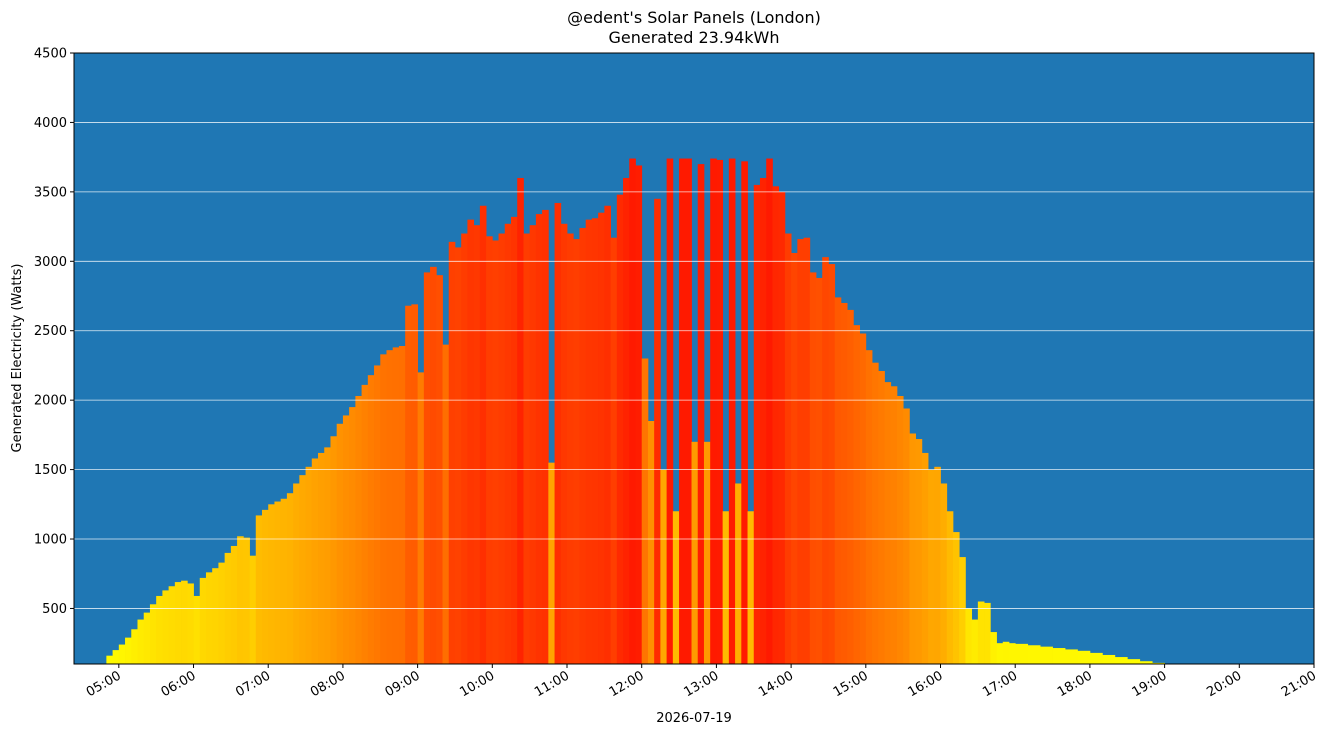 This screenshot has width=1324, height=736. I want to click on x-tick-label: 14:00, so click(776, 684).